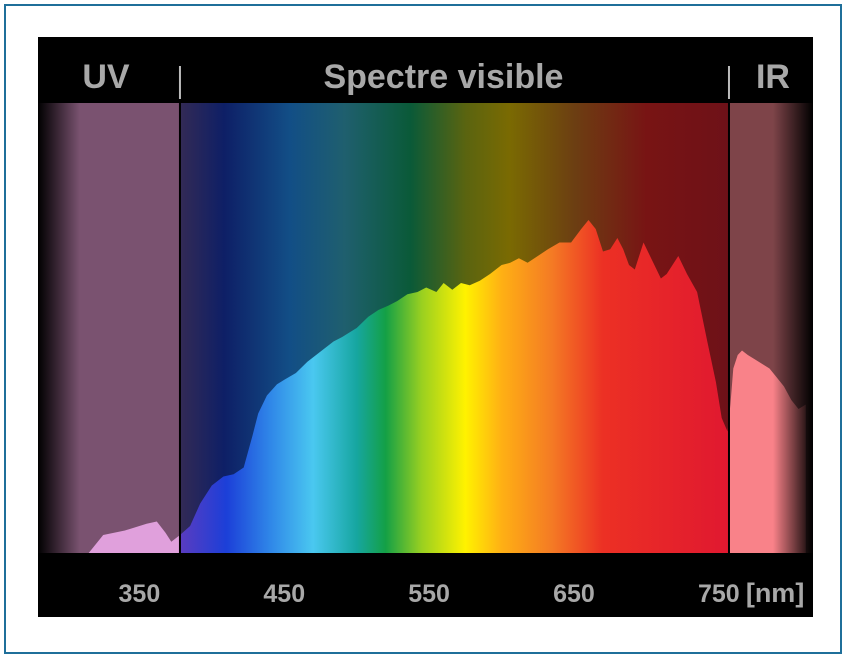 This screenshot has height=661, width=850. Describe the element at coordinates (134, 537) in the screenshot. I see `uv-spectrum-area` at that location.